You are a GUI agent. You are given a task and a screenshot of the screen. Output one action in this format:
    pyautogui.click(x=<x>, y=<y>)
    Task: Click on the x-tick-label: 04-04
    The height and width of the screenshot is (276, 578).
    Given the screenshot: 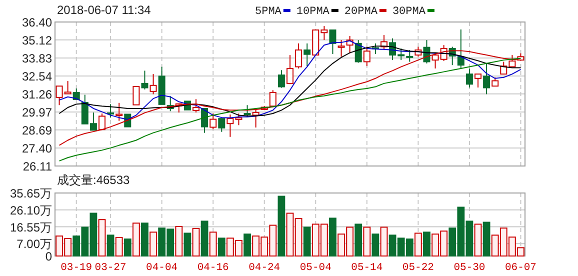 What is the action you would take?
    pyautogui.click(x=162, y=268)
    